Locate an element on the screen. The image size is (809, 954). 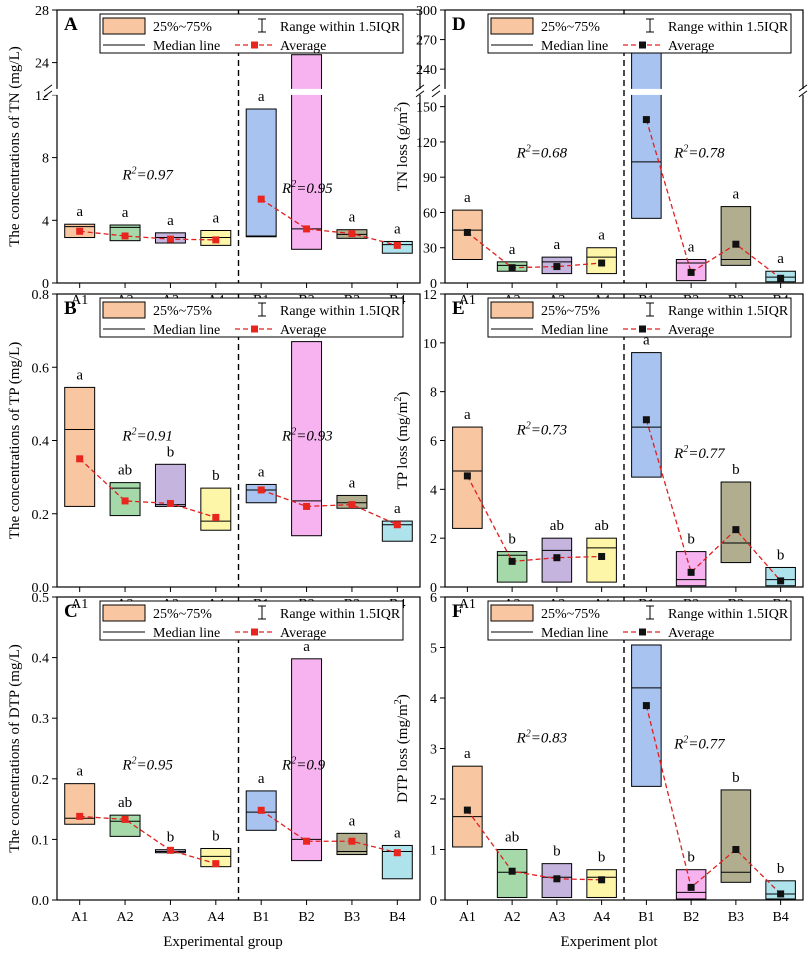
box-A1 is located at coordinates (80, 446).